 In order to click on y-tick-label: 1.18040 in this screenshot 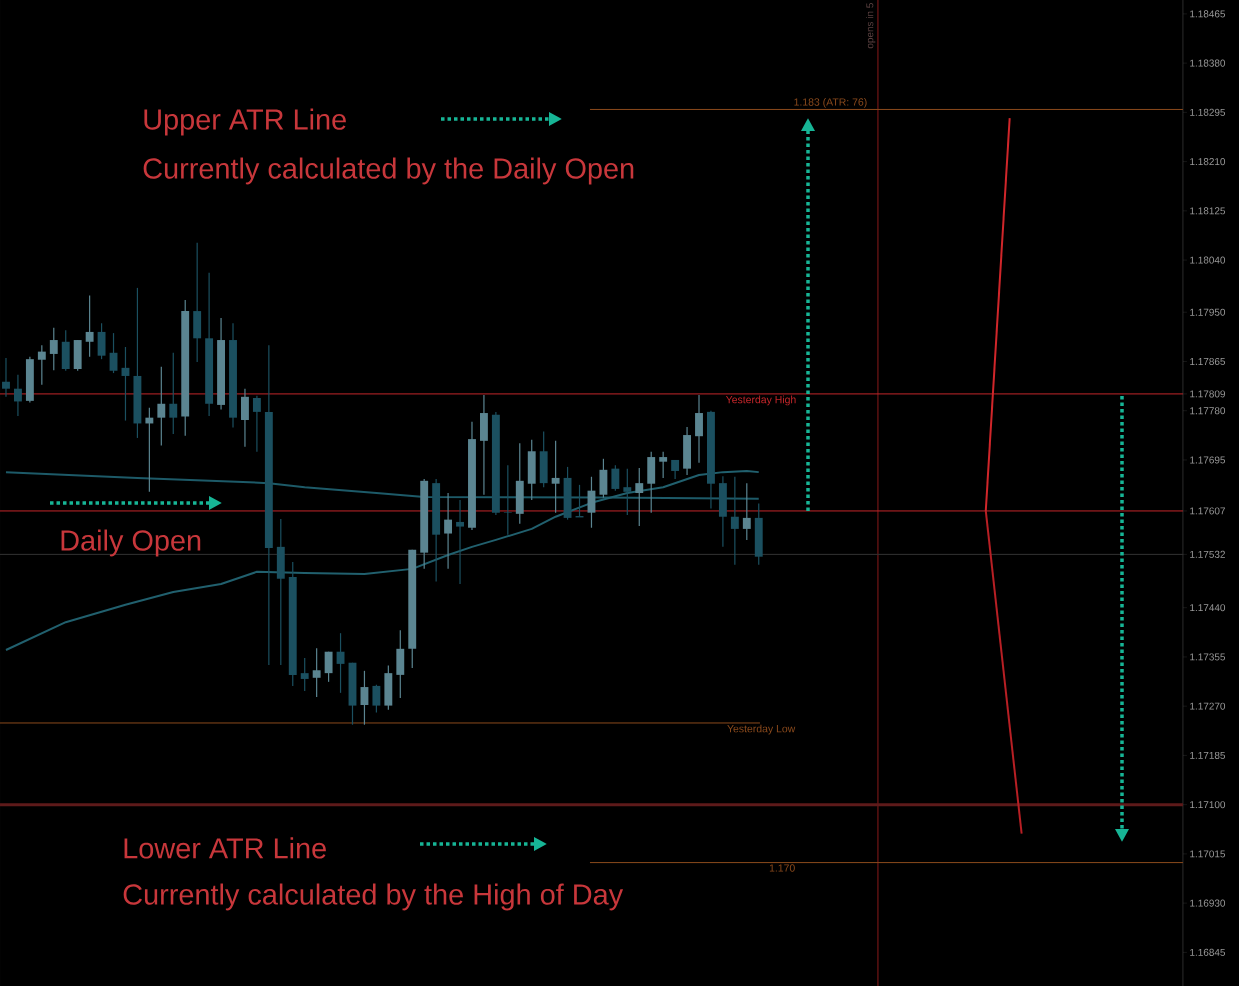, I will do `click(1208, 260)`.